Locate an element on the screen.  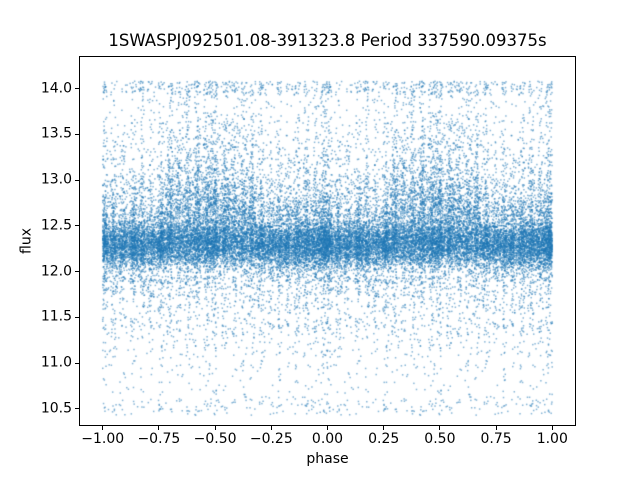
x-tick-label: 0.50 is located at coordinates (440, 439).